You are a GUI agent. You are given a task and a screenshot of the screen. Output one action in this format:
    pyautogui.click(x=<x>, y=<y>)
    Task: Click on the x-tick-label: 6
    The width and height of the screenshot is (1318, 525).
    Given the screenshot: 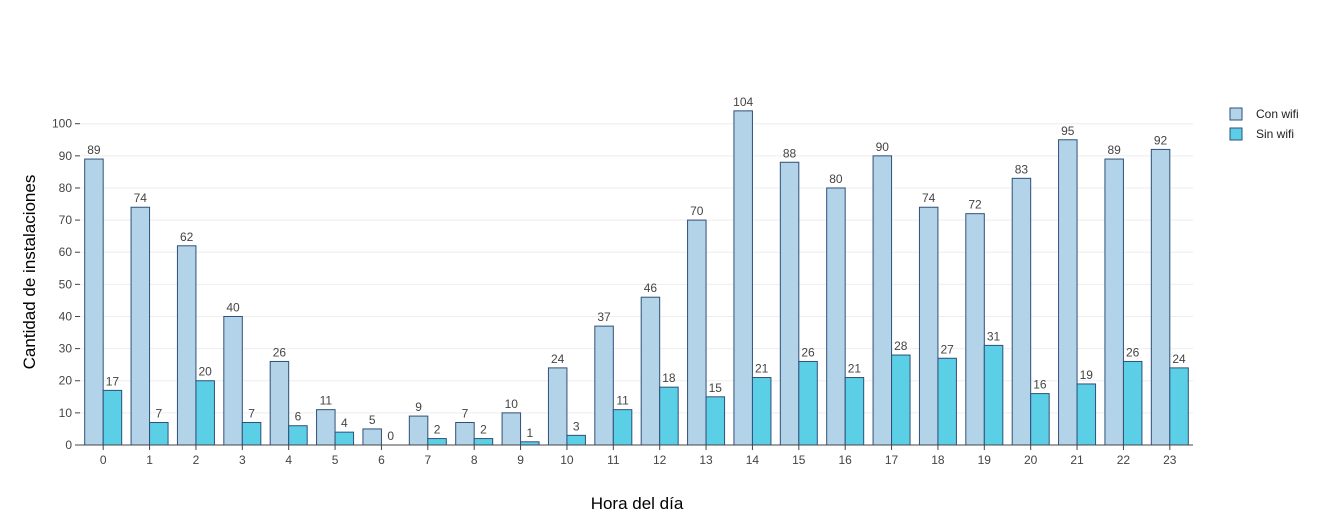 What is the action you would take?
    pyautogui.click(x=381, y=460)
    